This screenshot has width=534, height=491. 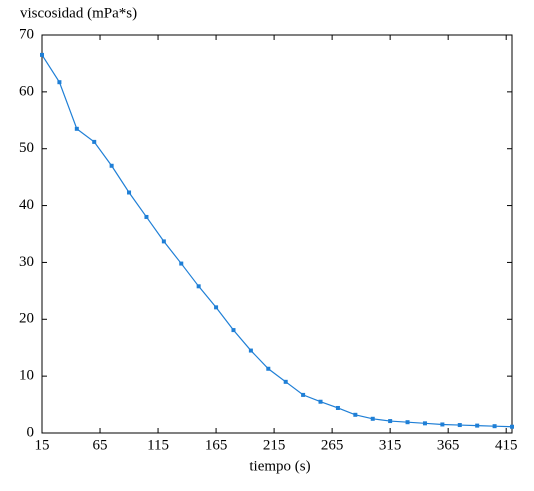 I want to click on x-tick-label: 115, so click(x=158, y=445).